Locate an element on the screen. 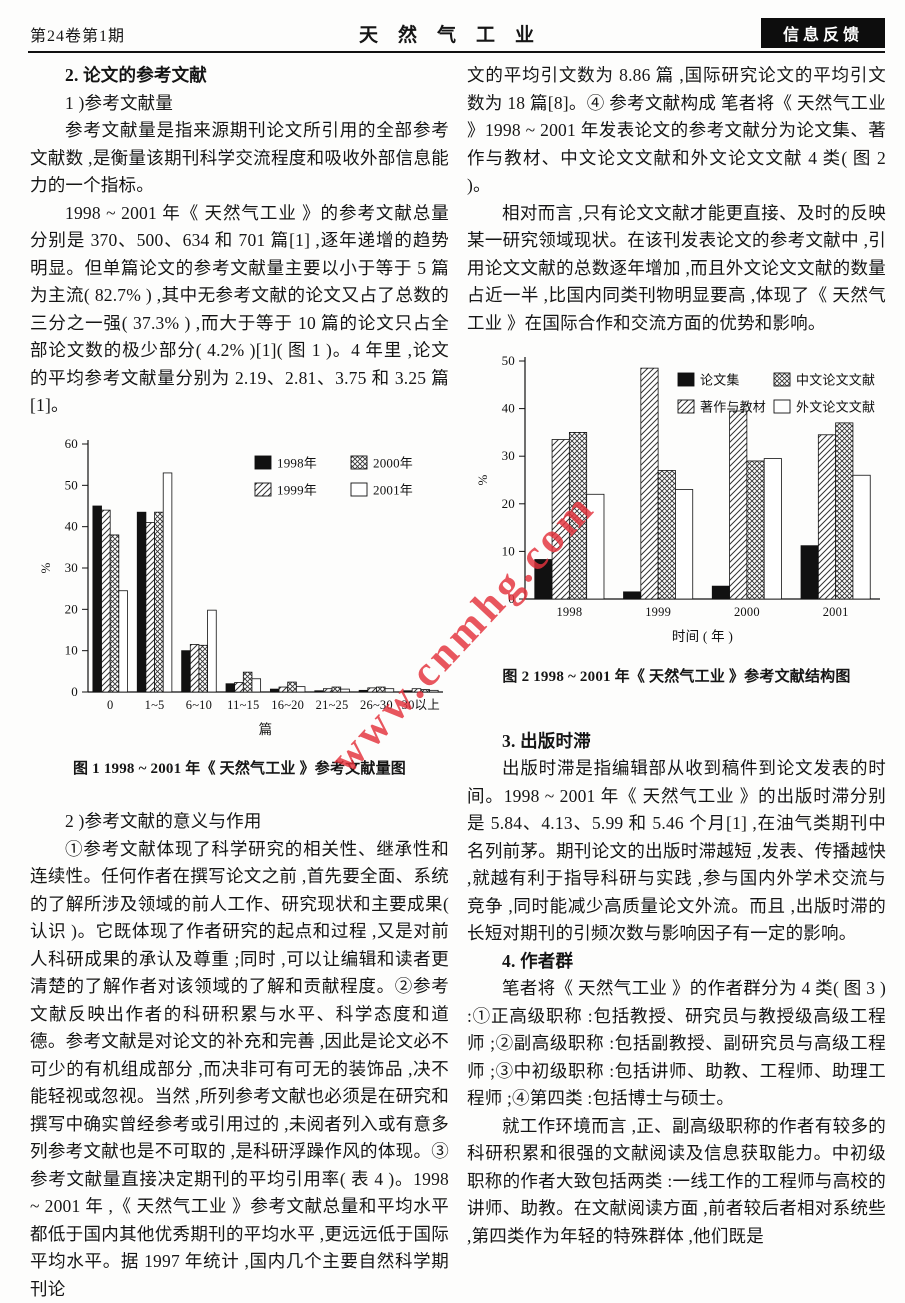 The width and height of the screenshot is (905, 1303). x-tick-label: 0 is located at coordinates (110, 705).